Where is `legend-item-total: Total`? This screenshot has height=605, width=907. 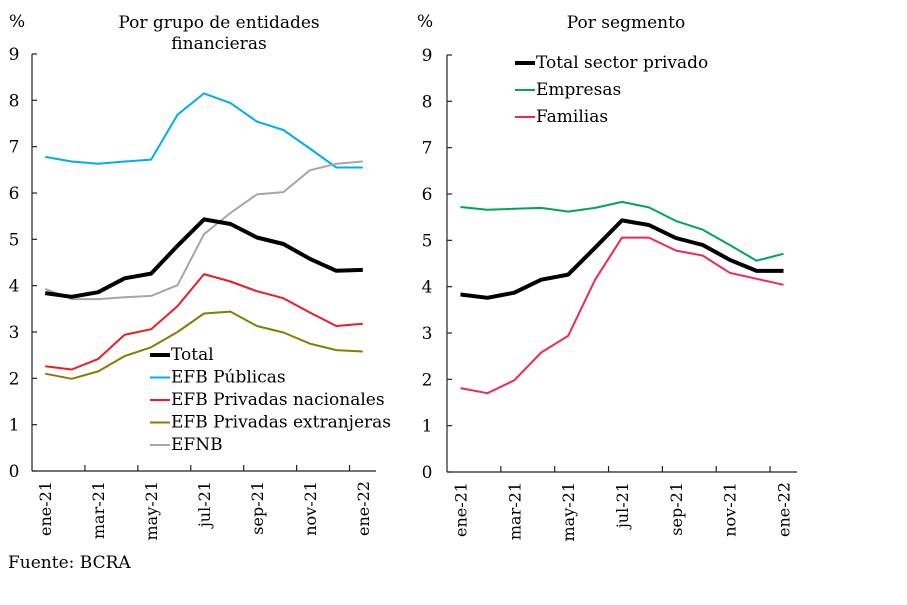
legend-item-total: Total is located at coordinates (182, 355).